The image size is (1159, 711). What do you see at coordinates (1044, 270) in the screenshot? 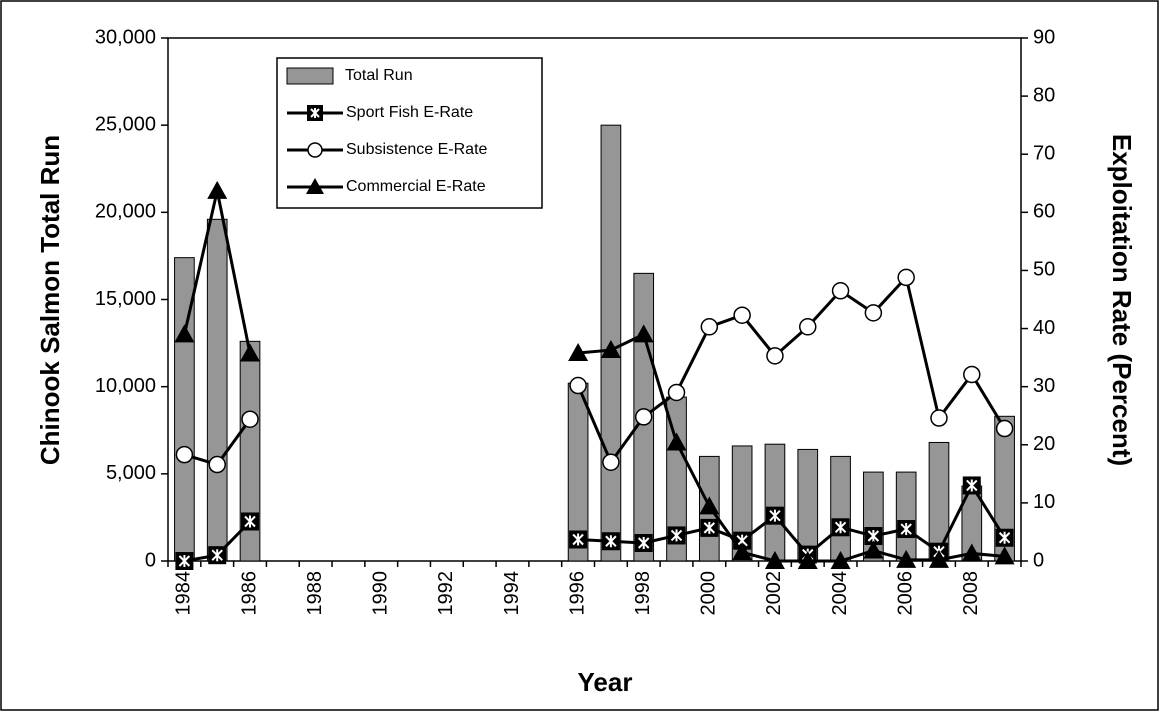
I see `y2-tick-label: 50` at bounding box center [1044, 270].